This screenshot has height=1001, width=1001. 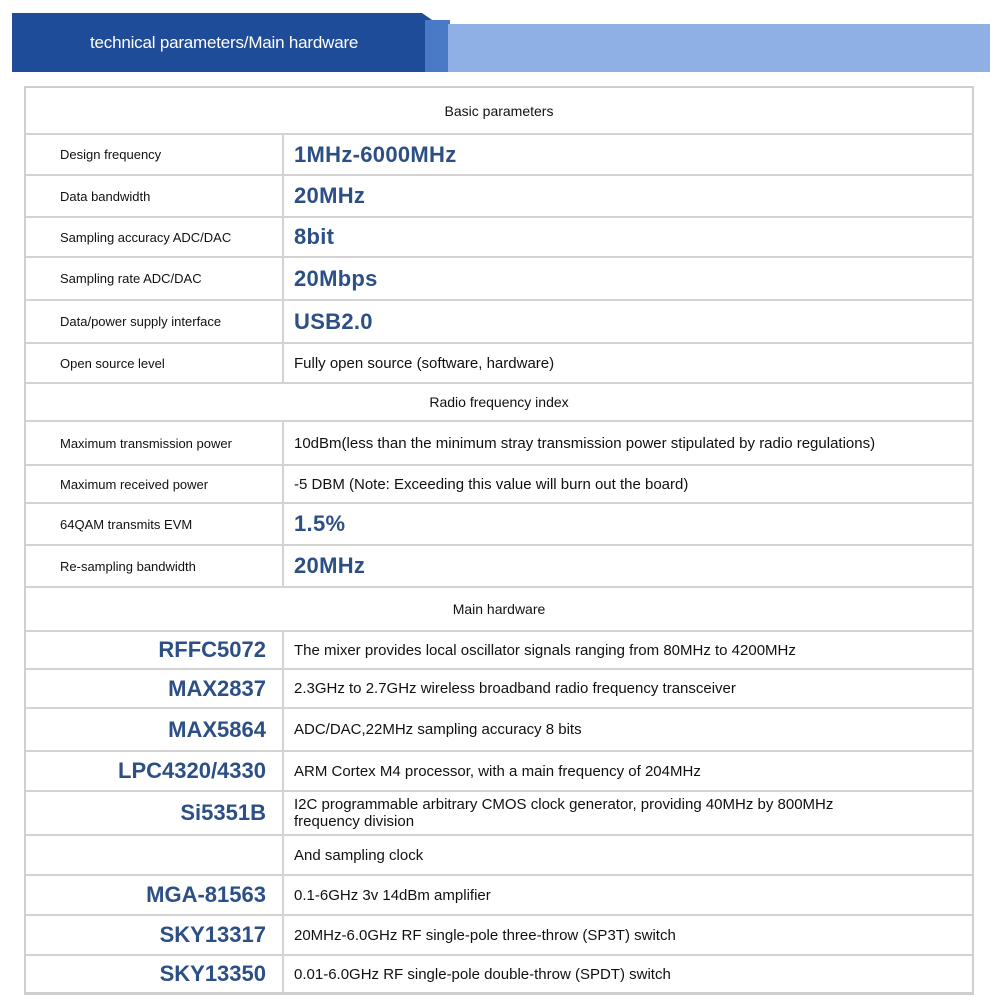 What do you see at coordinates (155, 855) in the screenshot?
I see `component-name` at bounding box center [155, 855].